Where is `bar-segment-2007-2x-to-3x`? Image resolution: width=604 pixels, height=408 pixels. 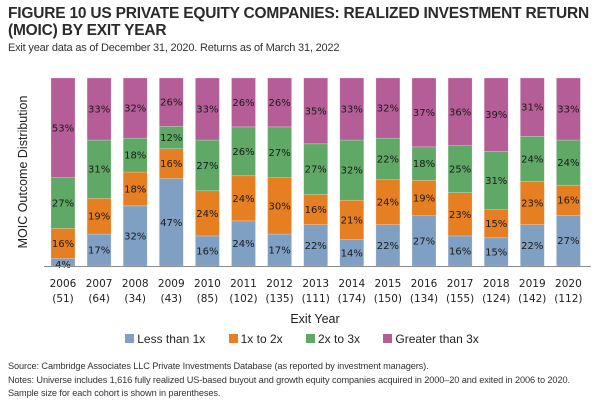 bar-segment-2007-2x-to-3x is located at coordinates (99, 169).